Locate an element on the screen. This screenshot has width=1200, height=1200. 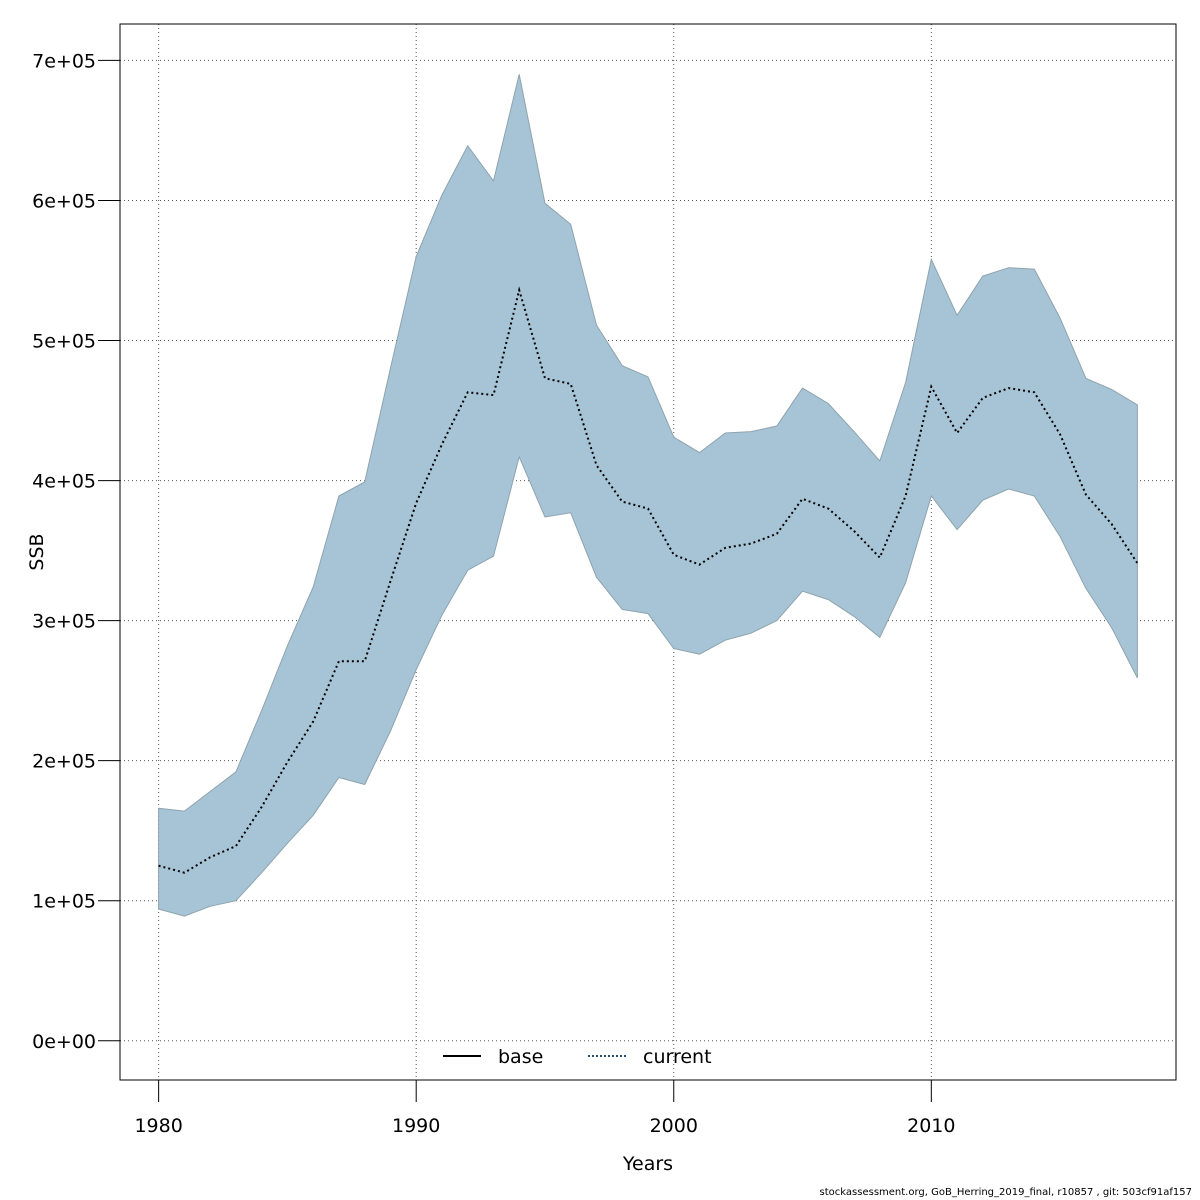
y-tick-label: 2e+05 is located at coordinates (64, 762).